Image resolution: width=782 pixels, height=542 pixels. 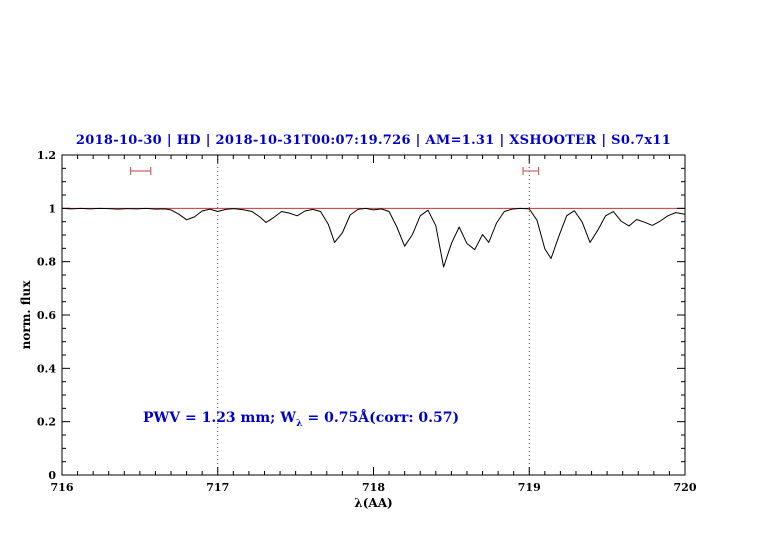 What do you see at coordinates (373, 503) in the screenshot?
I see `x-axis-label: λ(AA)` at bounding box center [373, 503].